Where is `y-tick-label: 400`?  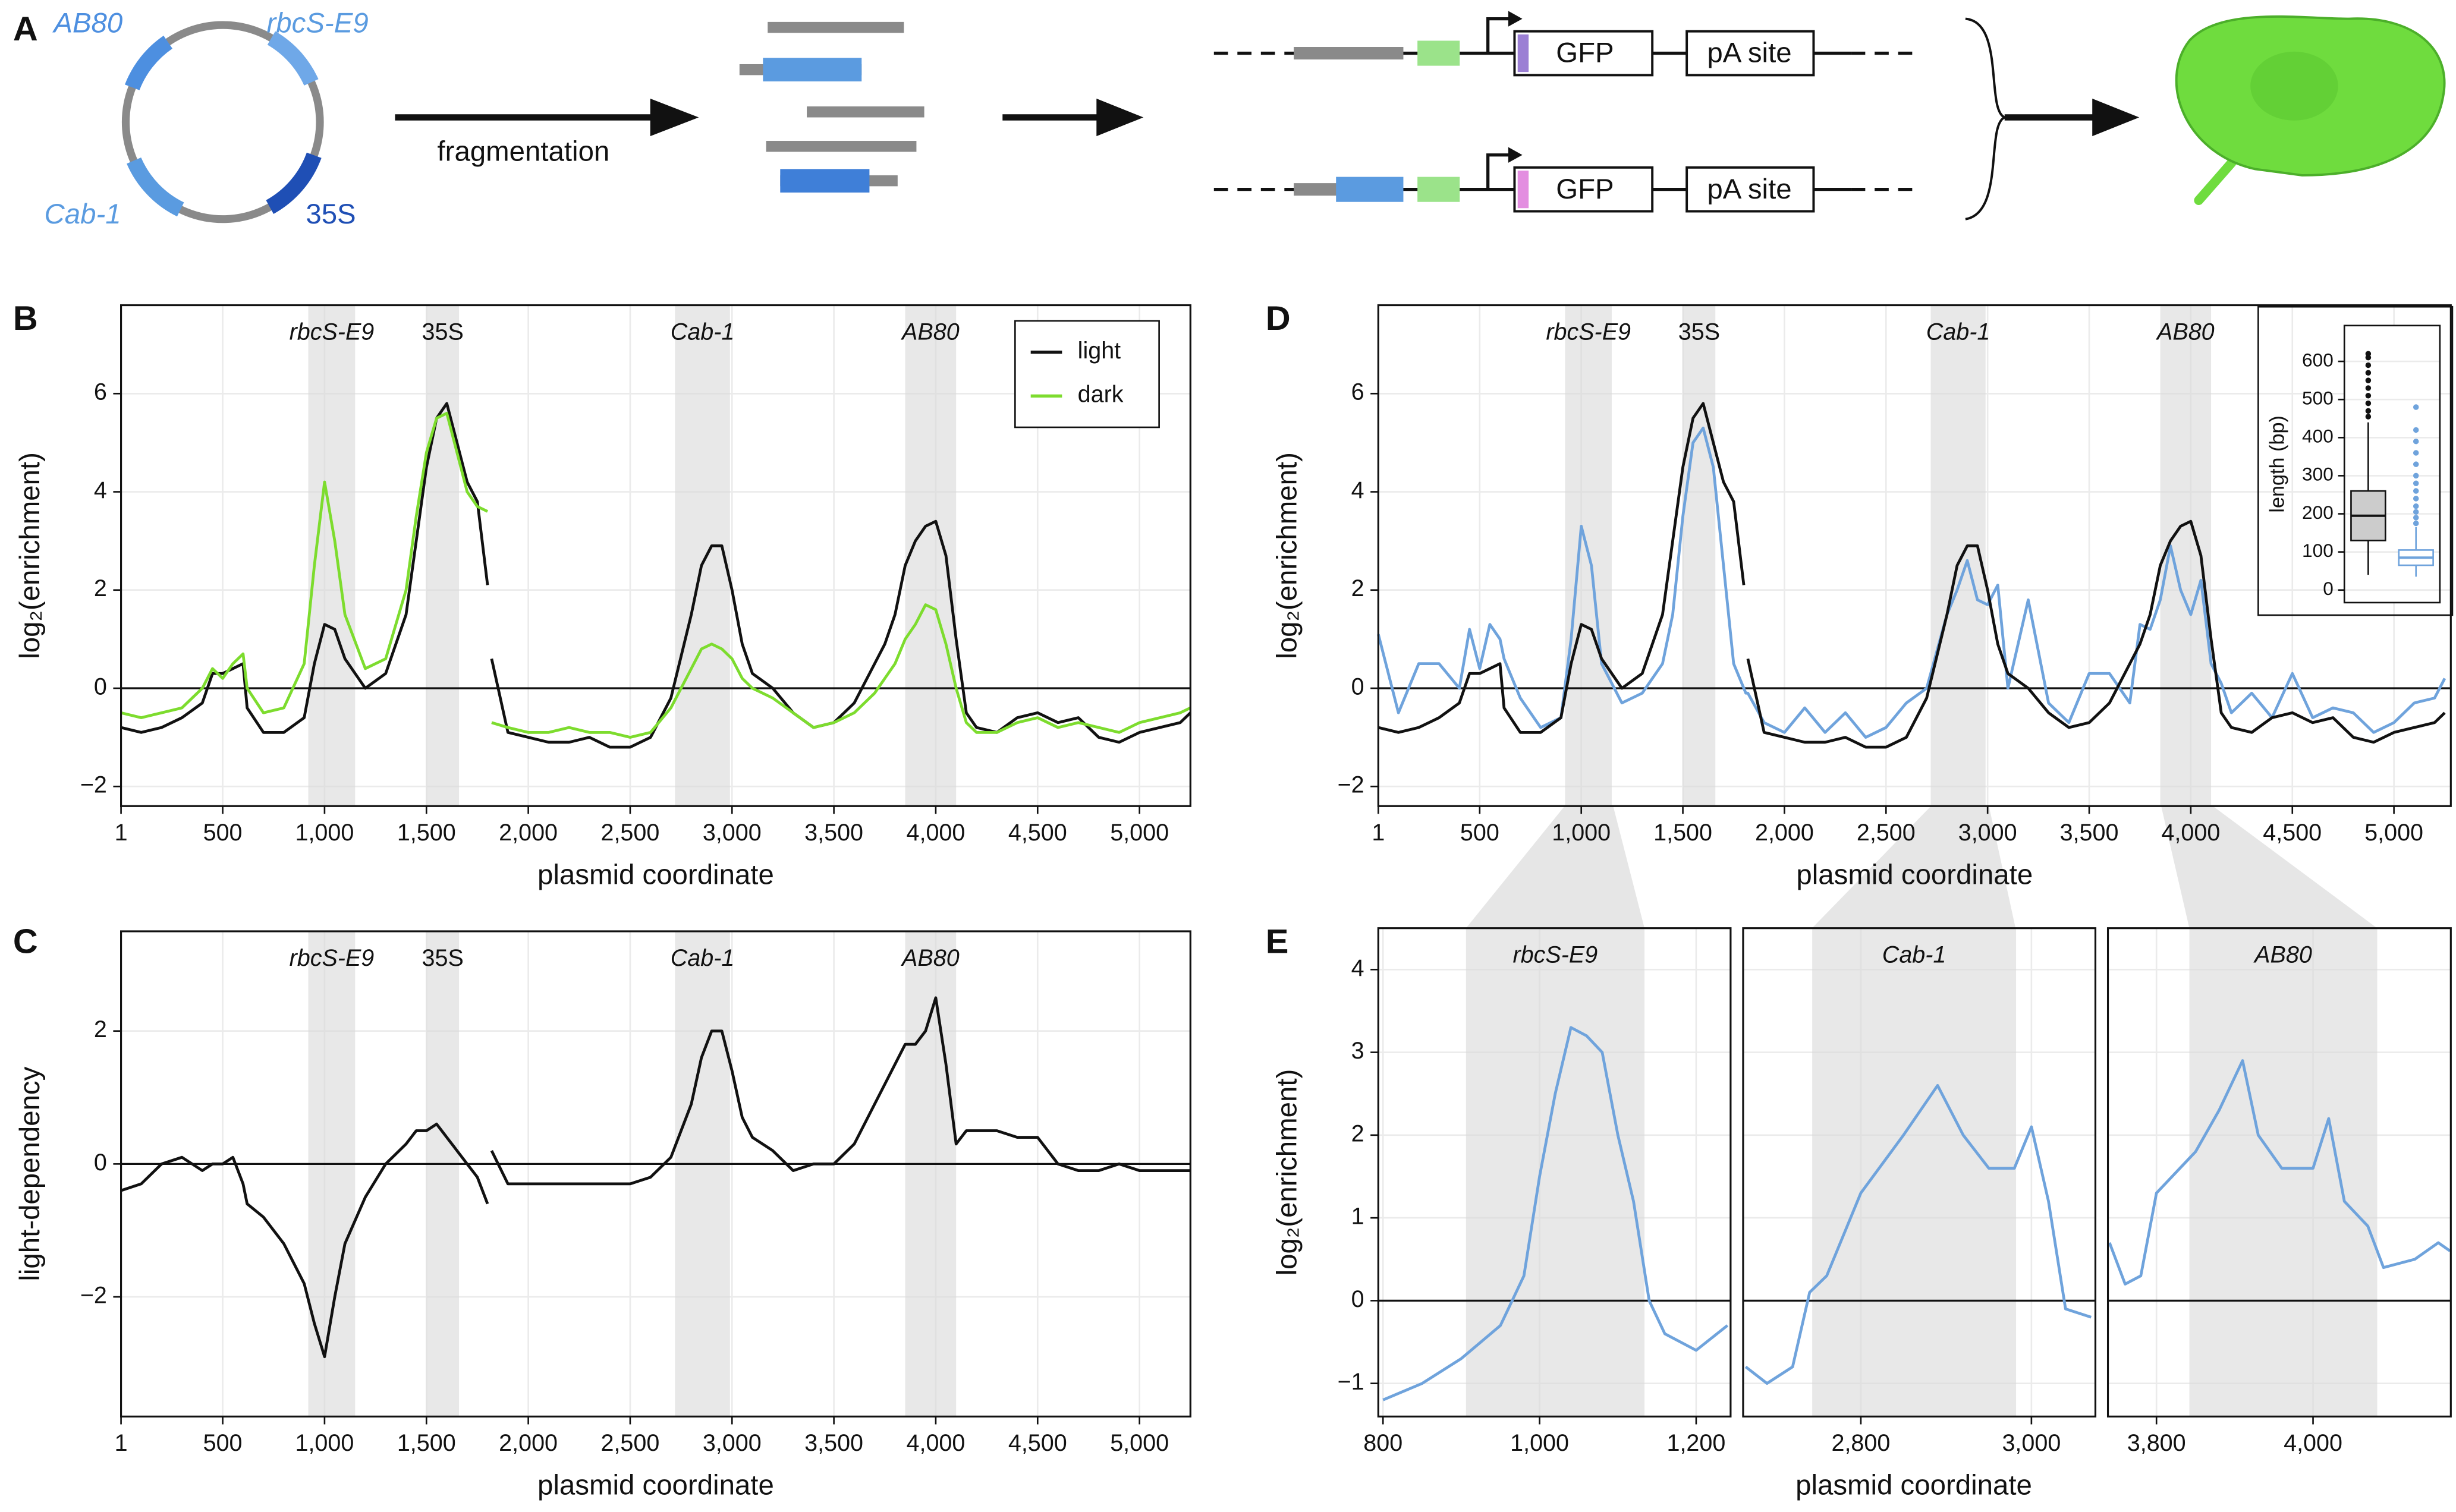 y-tick-label: 400 is located at coordinates (2318, 436).